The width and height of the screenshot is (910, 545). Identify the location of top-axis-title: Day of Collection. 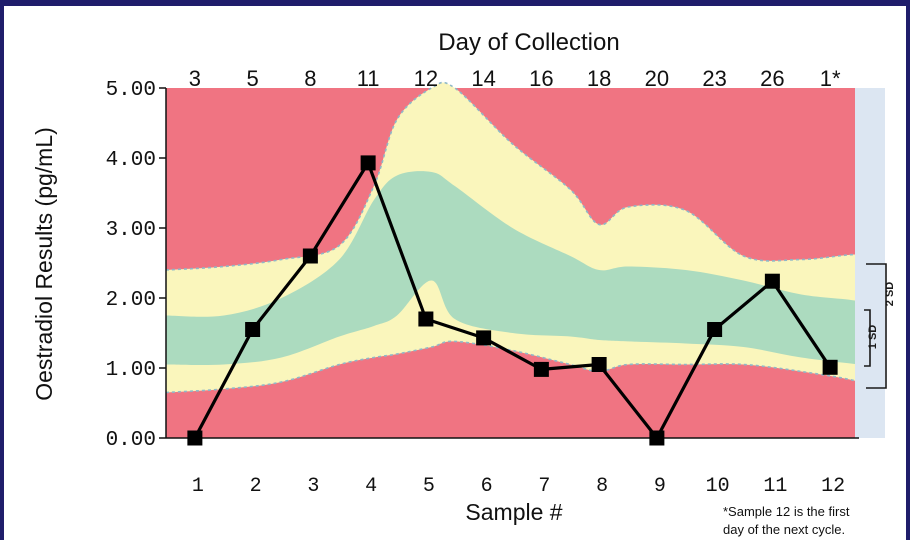
(528, 42).